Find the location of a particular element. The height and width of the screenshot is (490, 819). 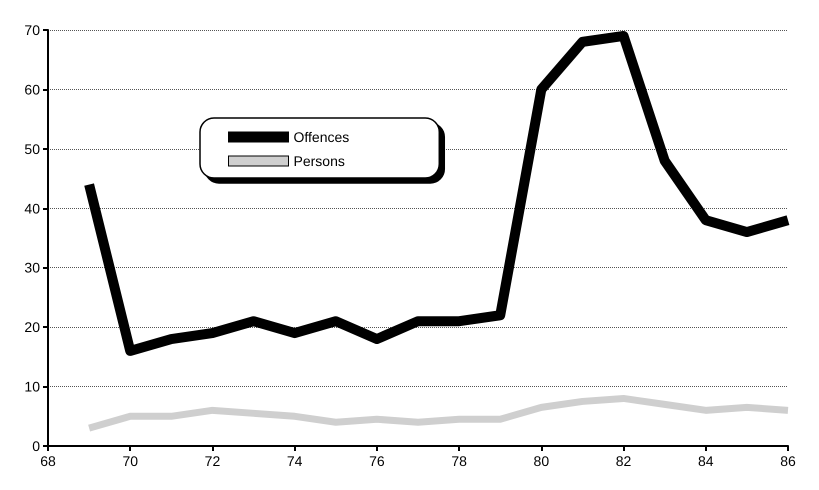

x-tick-label: 70 is located at coordinates (130, 461).